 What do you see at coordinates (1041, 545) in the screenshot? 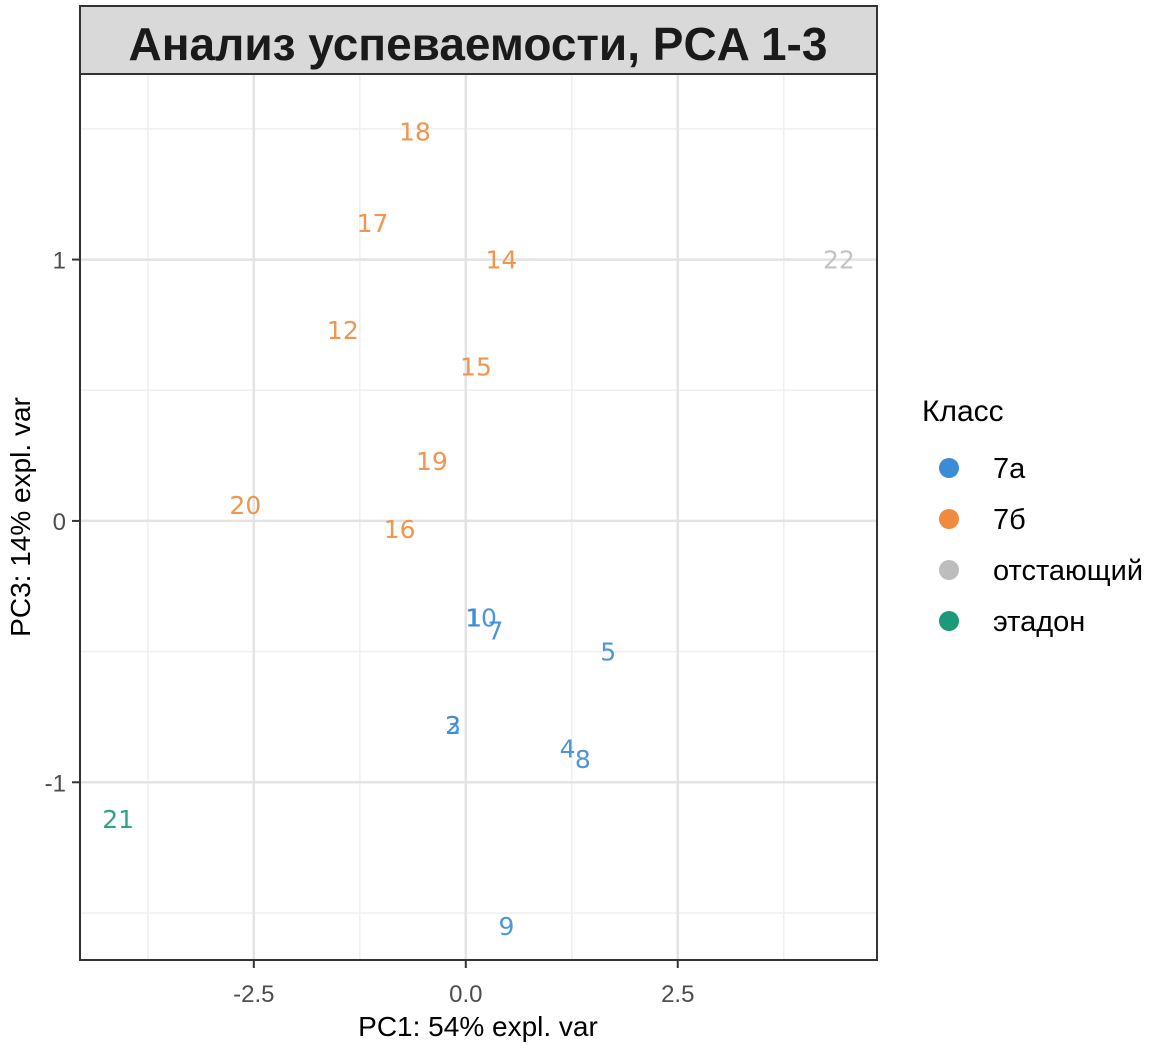
I see `legend-entries: 7а 7б отстающий этадон` at bounding box center [1041, 545].